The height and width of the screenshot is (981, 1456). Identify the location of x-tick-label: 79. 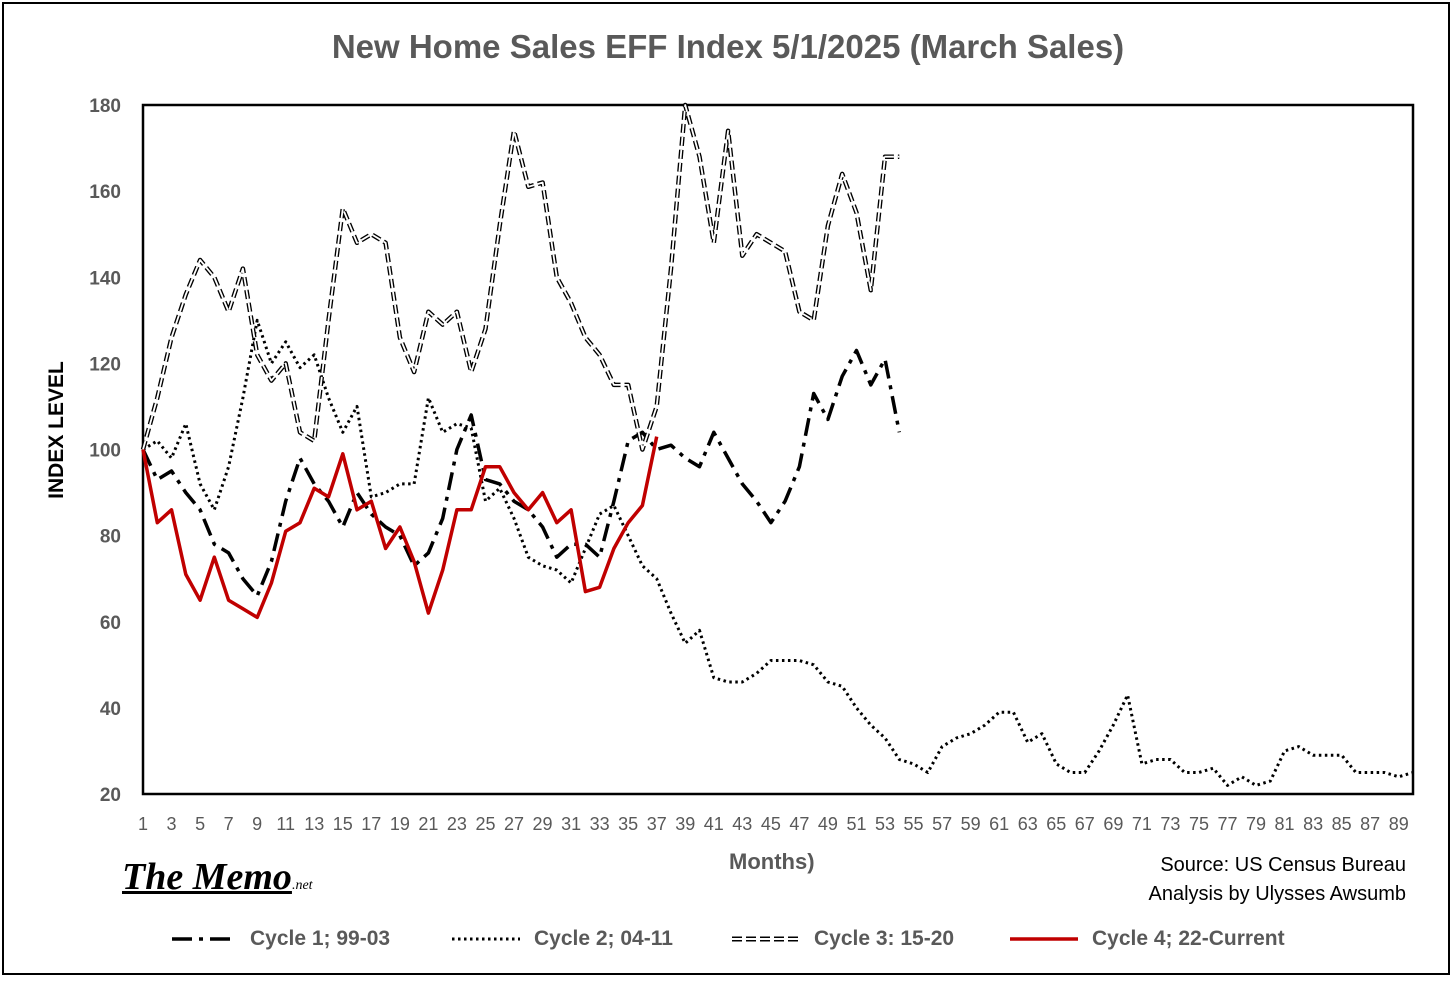
(1256, 824).